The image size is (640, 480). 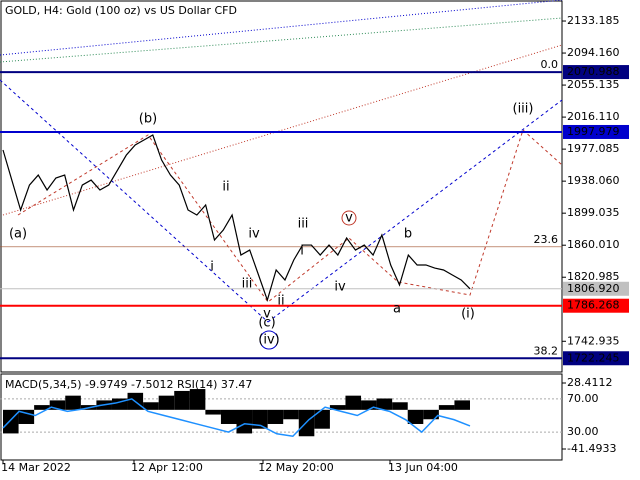 What do you see at coordinates (590, 382) in the screenshot?
I see `y-tick-label: 28.4112` at bounding box center [590, 382].